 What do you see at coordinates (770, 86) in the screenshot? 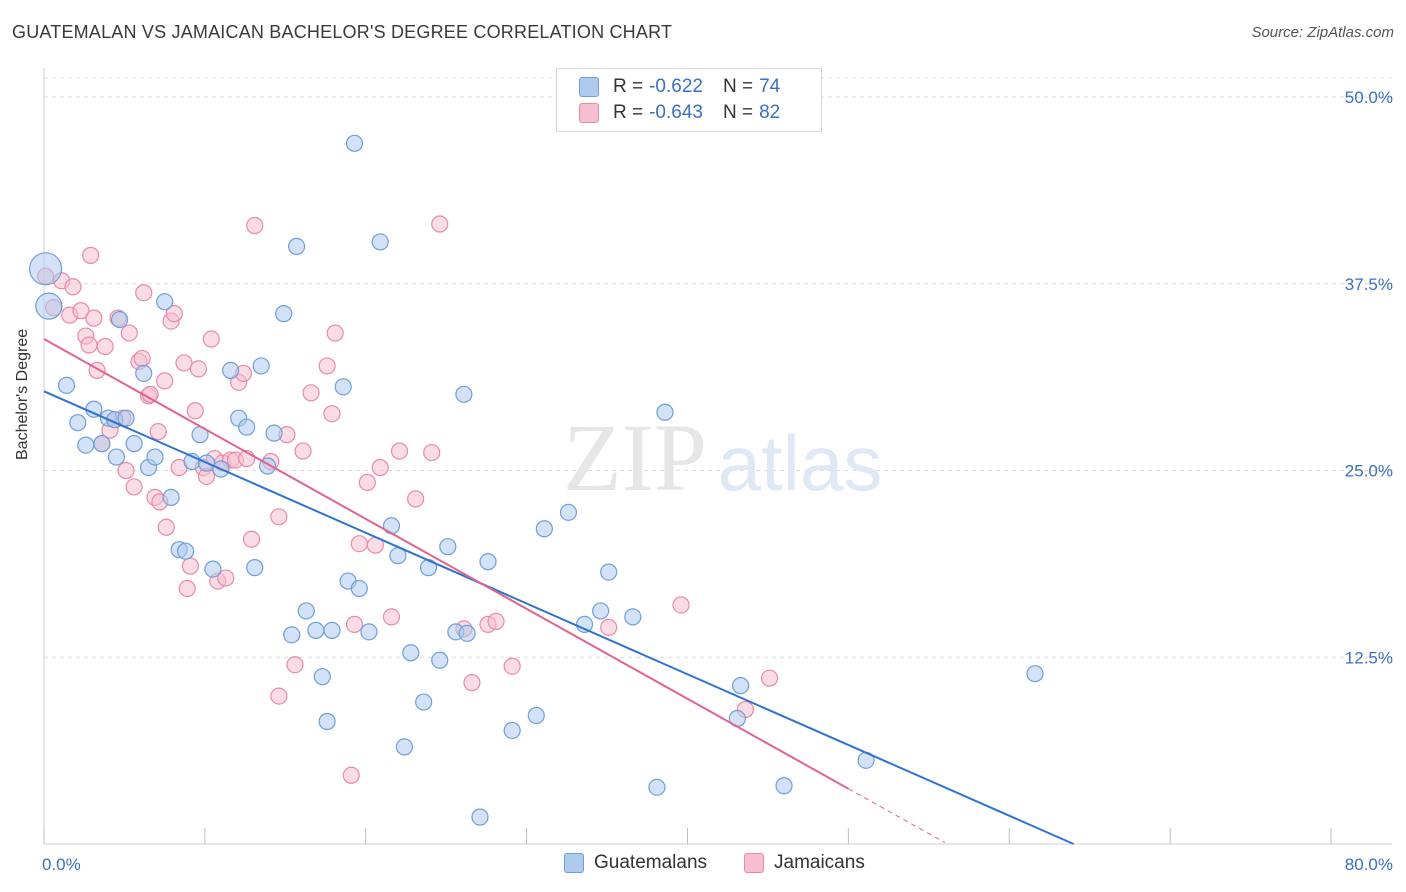
I see `legend-n-value: 74` at bounding box center [770, 86].